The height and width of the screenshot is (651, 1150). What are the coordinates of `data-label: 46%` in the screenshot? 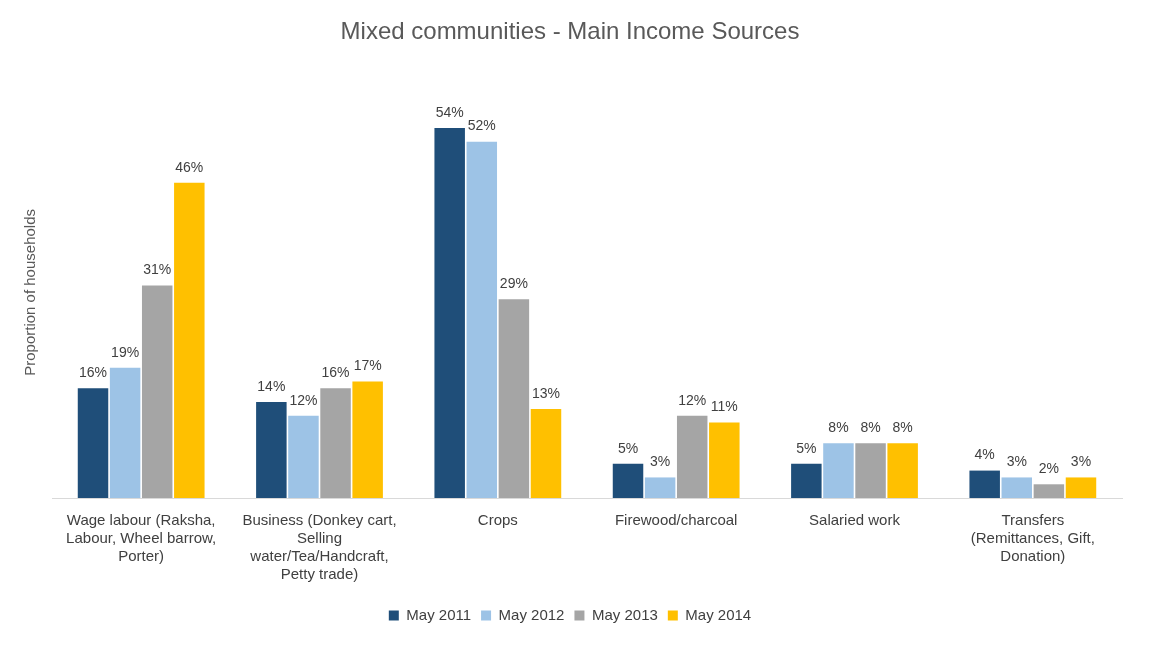 It's located at (189, 166).